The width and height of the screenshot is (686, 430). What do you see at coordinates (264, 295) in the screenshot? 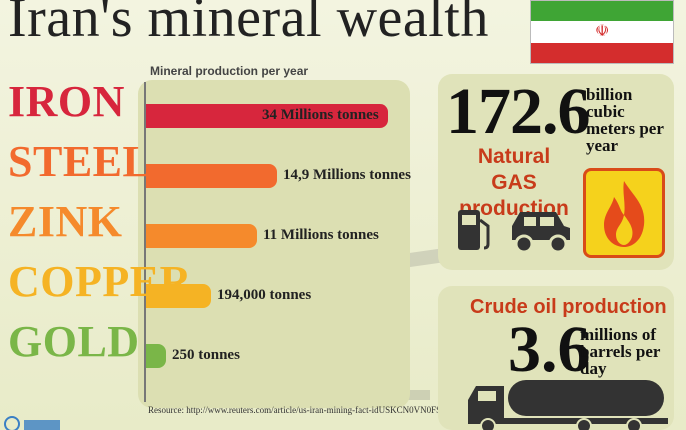
I see `bar-value-label-copper: 194,000 tonnes` at bounding box center [264, 295].